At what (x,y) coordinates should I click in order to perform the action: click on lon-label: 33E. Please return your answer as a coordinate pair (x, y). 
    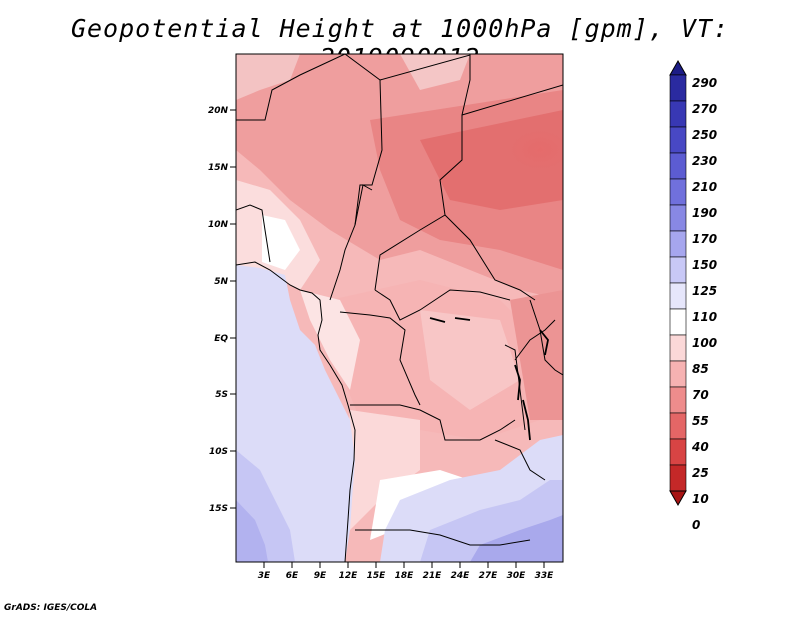
    Looking at the image, I should click on (545, 576).